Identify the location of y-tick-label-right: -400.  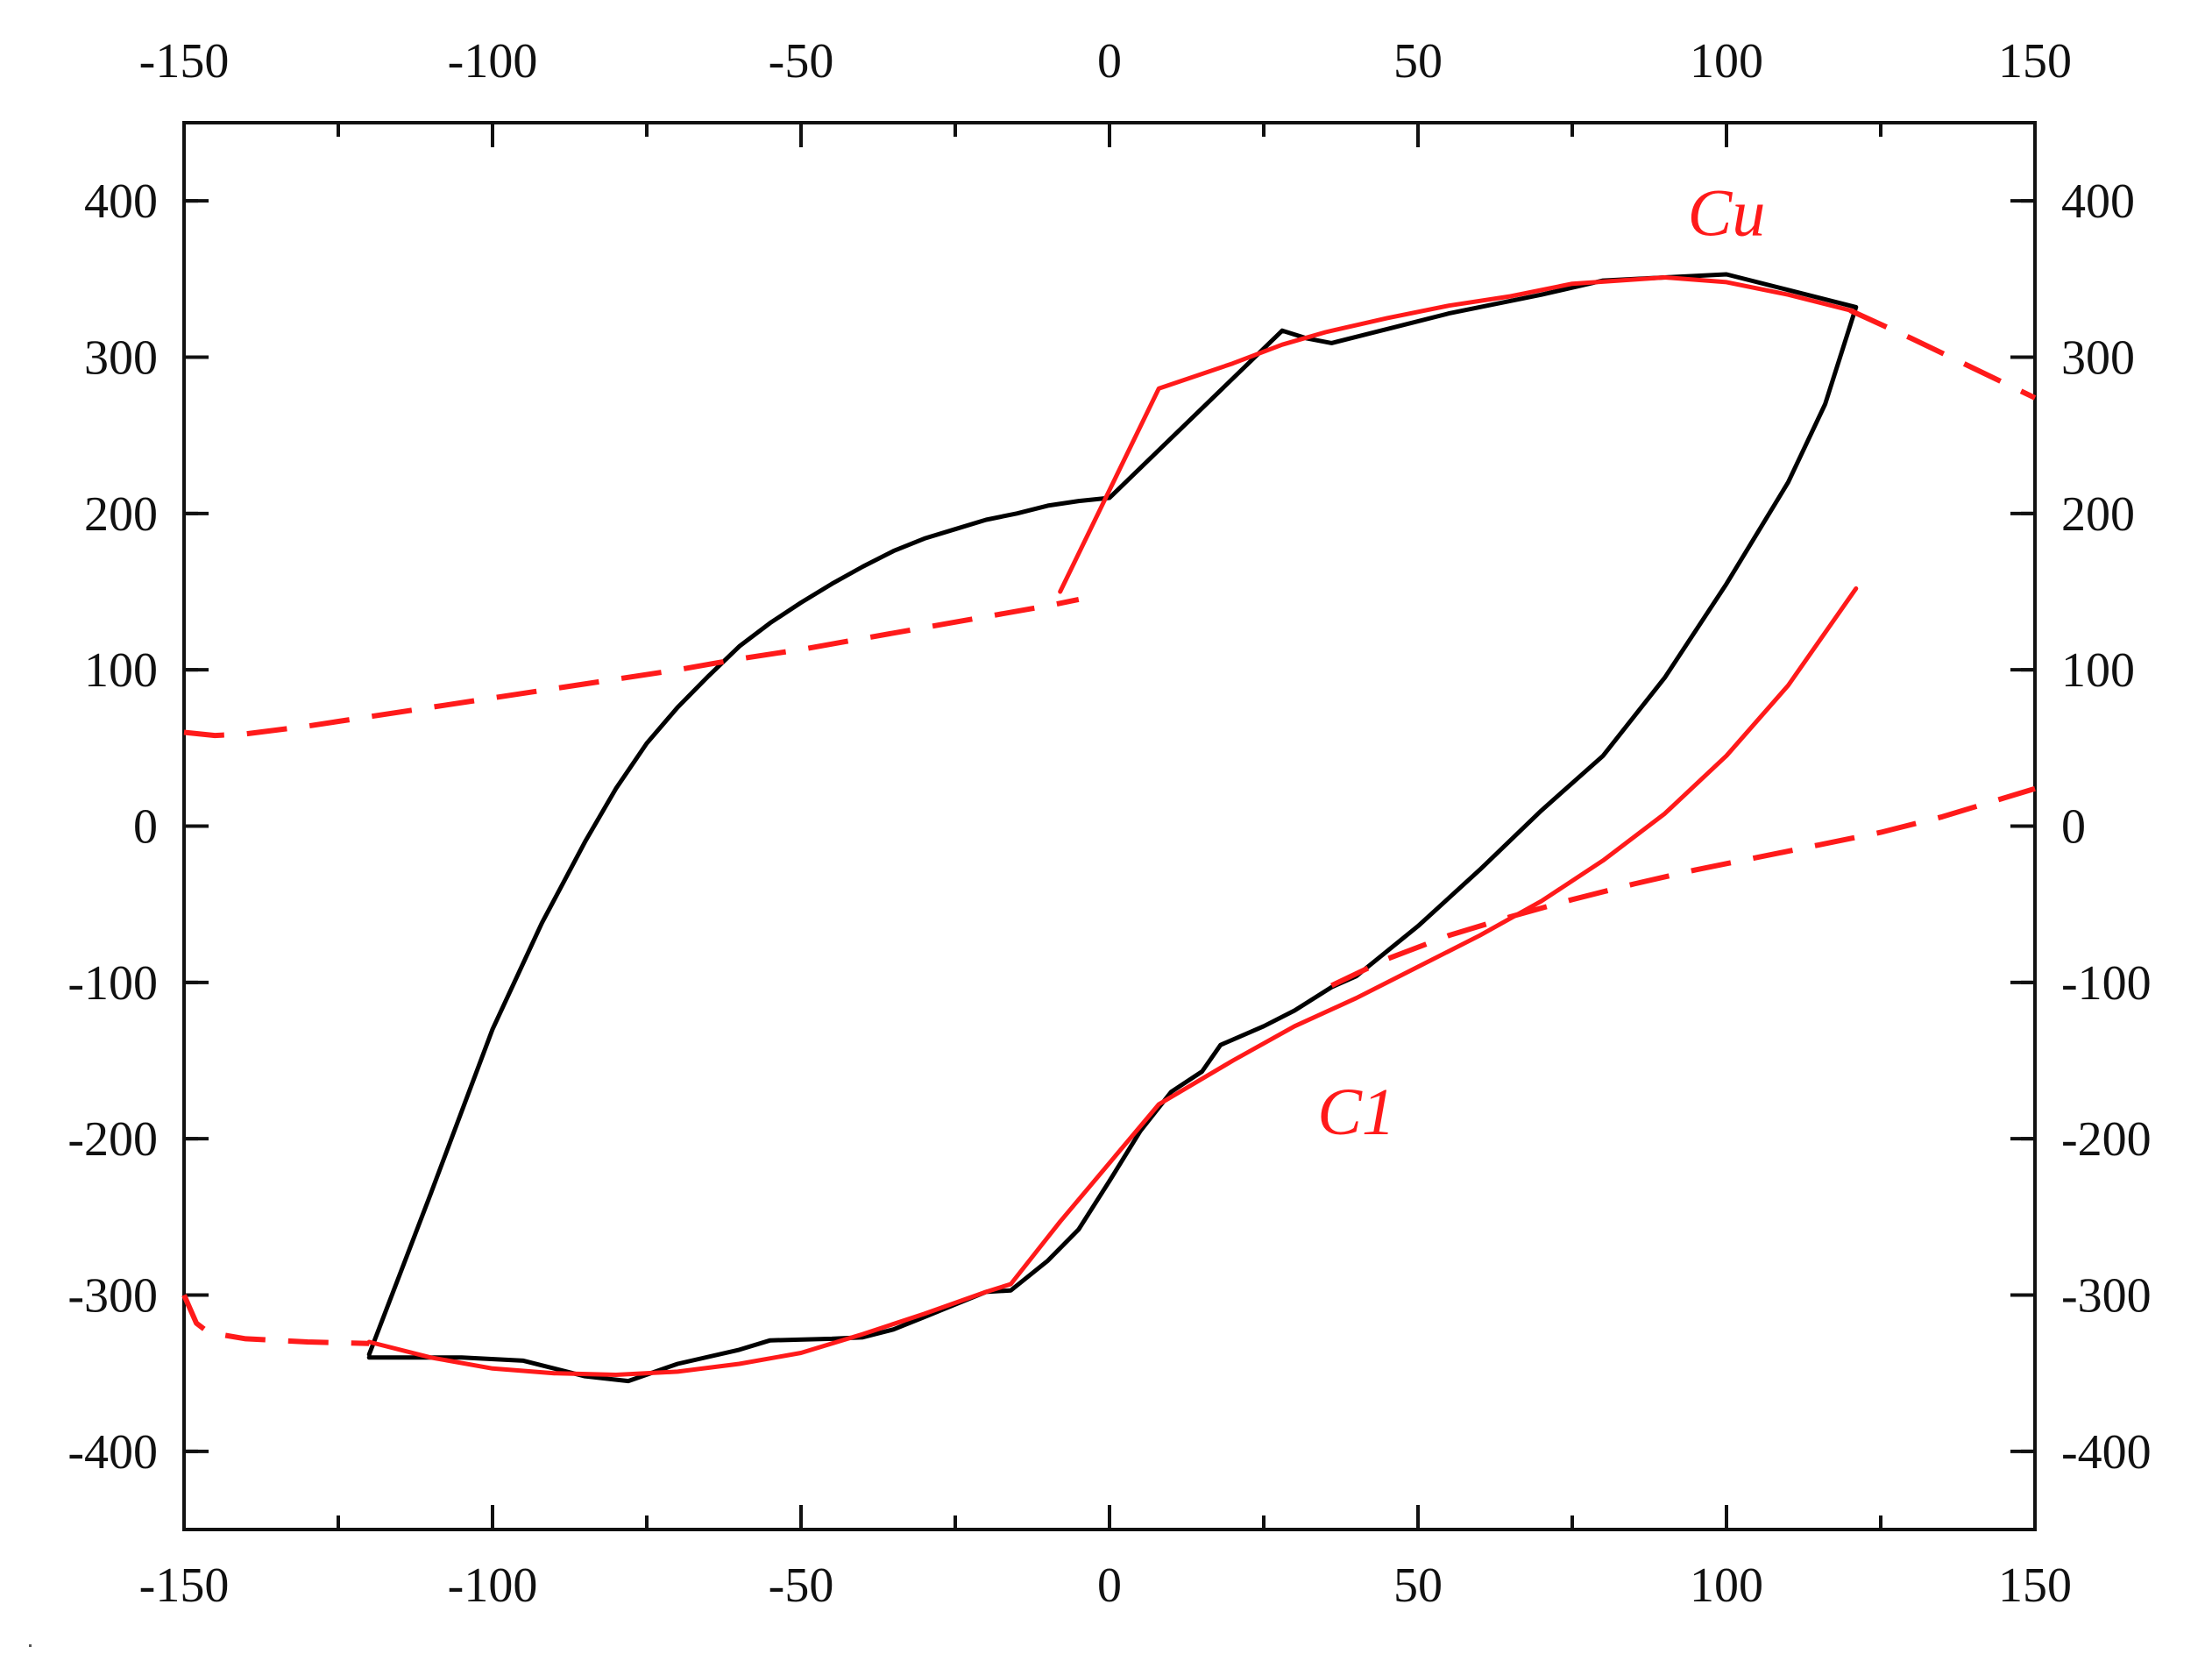
(2106, 1452).